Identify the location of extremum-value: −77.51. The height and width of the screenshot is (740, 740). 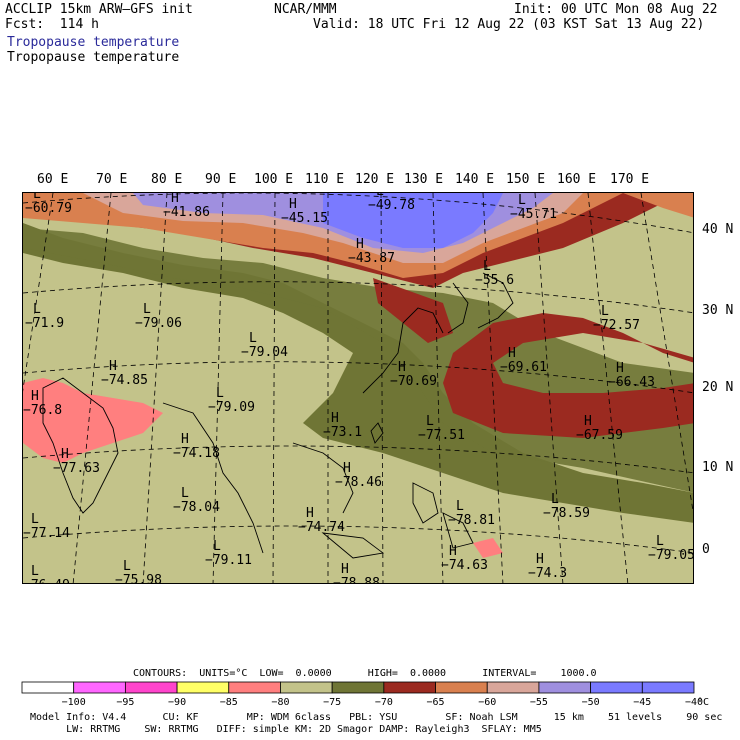
(441, 435).